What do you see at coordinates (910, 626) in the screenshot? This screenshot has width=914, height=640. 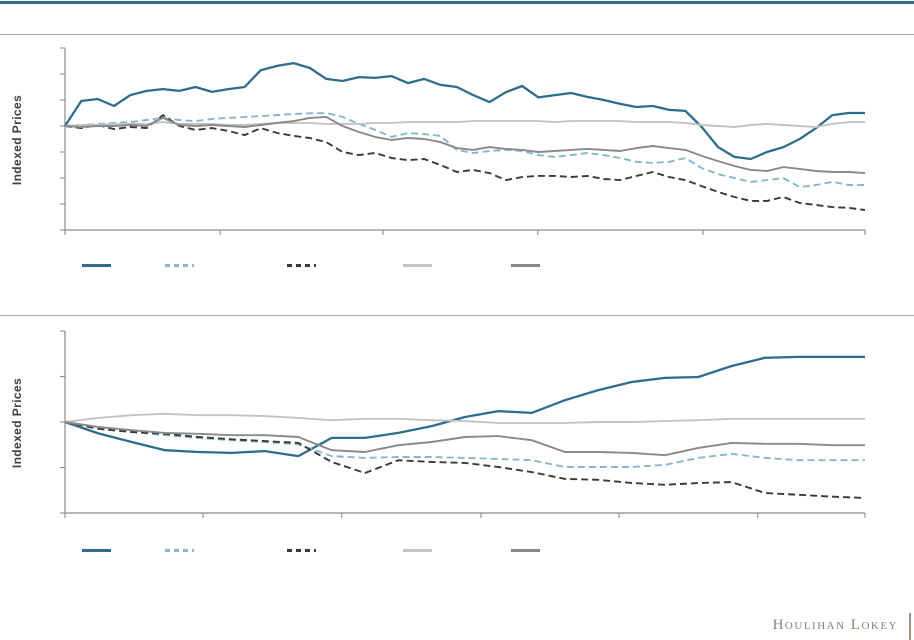 I see `brand-divider-bar` at bounding box center [910, 626].